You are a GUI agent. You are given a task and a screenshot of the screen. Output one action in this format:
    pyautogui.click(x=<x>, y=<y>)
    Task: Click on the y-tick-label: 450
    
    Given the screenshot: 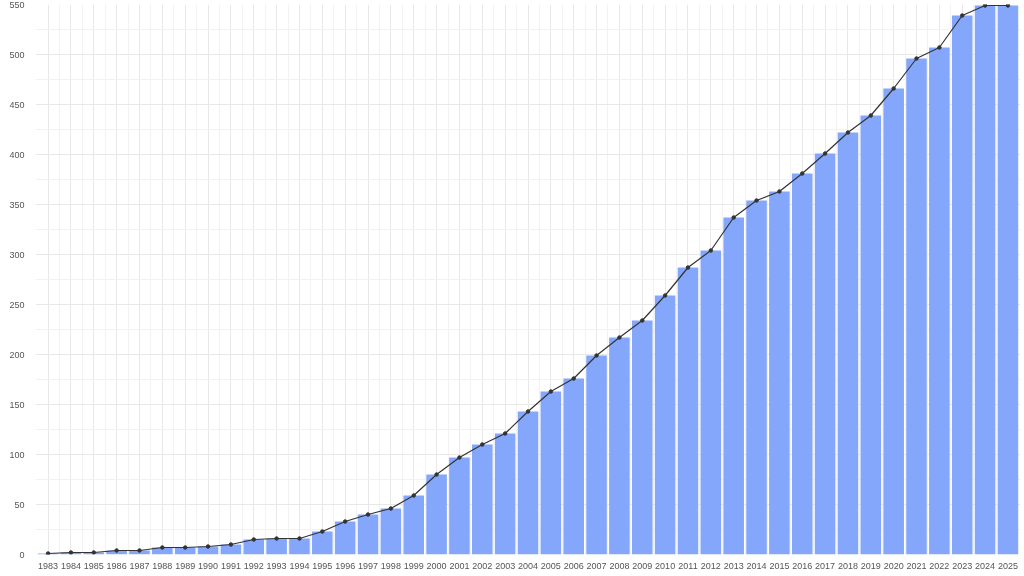 What is the action you would take?
    pyautogui.click(x=17, y=104)
    